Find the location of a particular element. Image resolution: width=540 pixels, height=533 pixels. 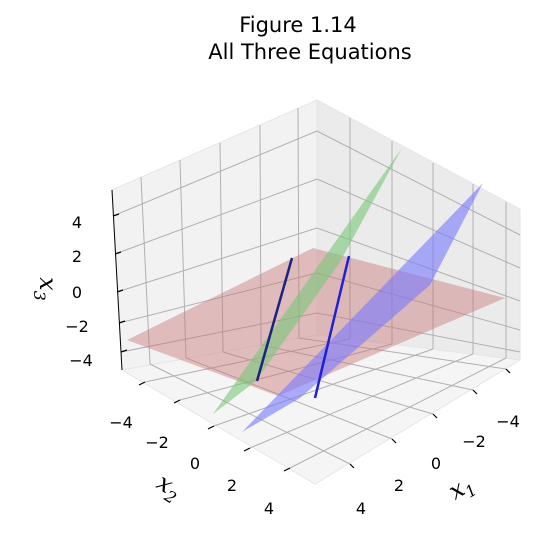

x3-axis: 4 2 0 −2 −4 x3 is located at coordinates (79, 291).